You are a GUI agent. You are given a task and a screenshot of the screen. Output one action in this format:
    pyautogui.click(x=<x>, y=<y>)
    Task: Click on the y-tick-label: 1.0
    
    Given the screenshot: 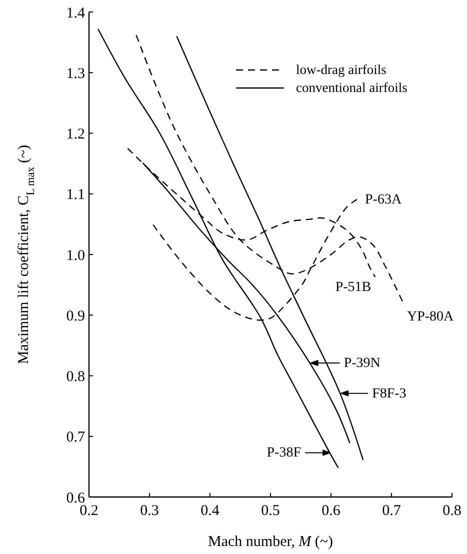 What is the action you would take?
    pyautogui.click(x=75, y=256)
    